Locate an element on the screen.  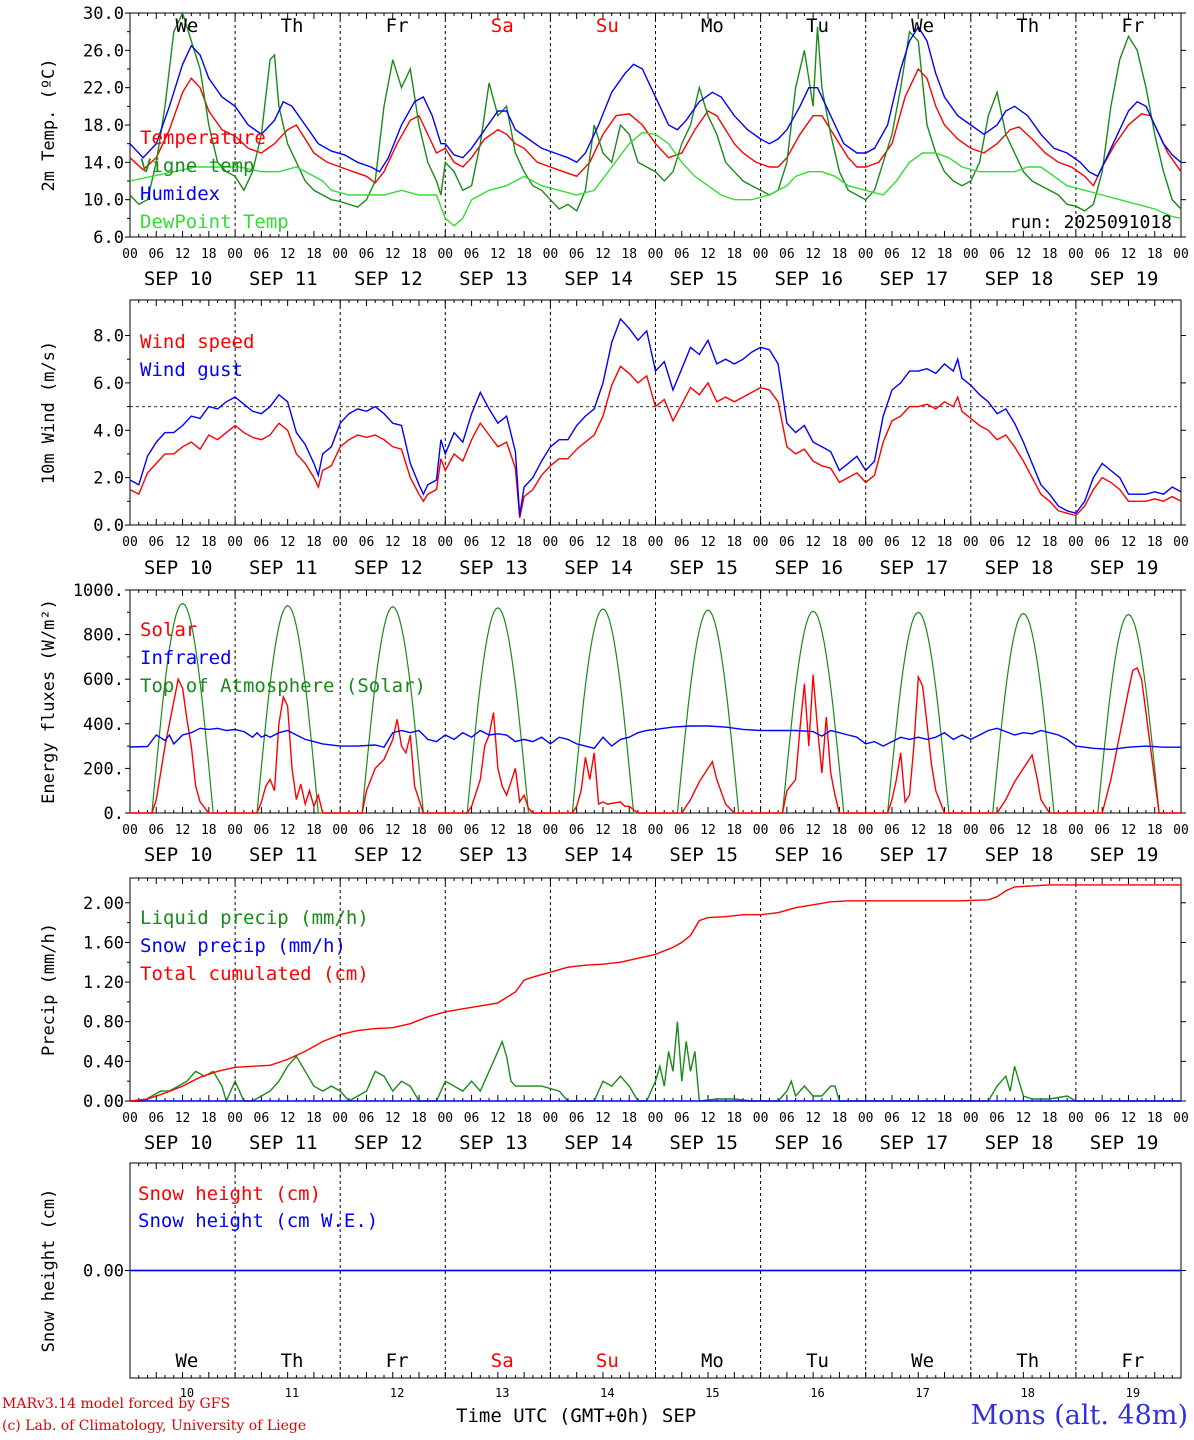
legend-entry: Temperature is located at coordinates (203, 138).